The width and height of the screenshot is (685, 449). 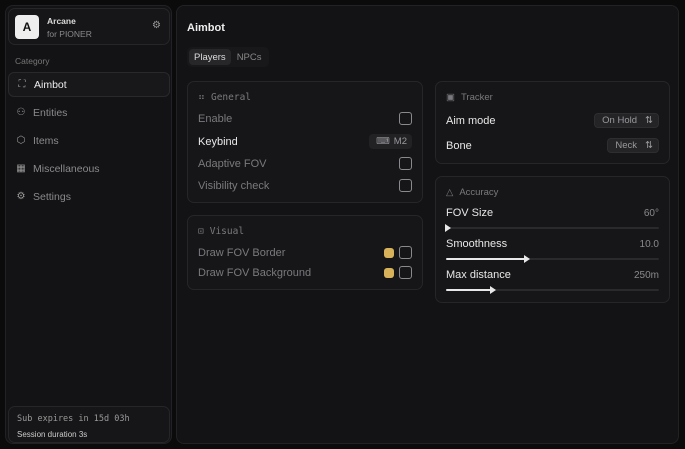 I want to click on sidebar-item-settings: ⚙ Settings, so click(x=89, y=196).